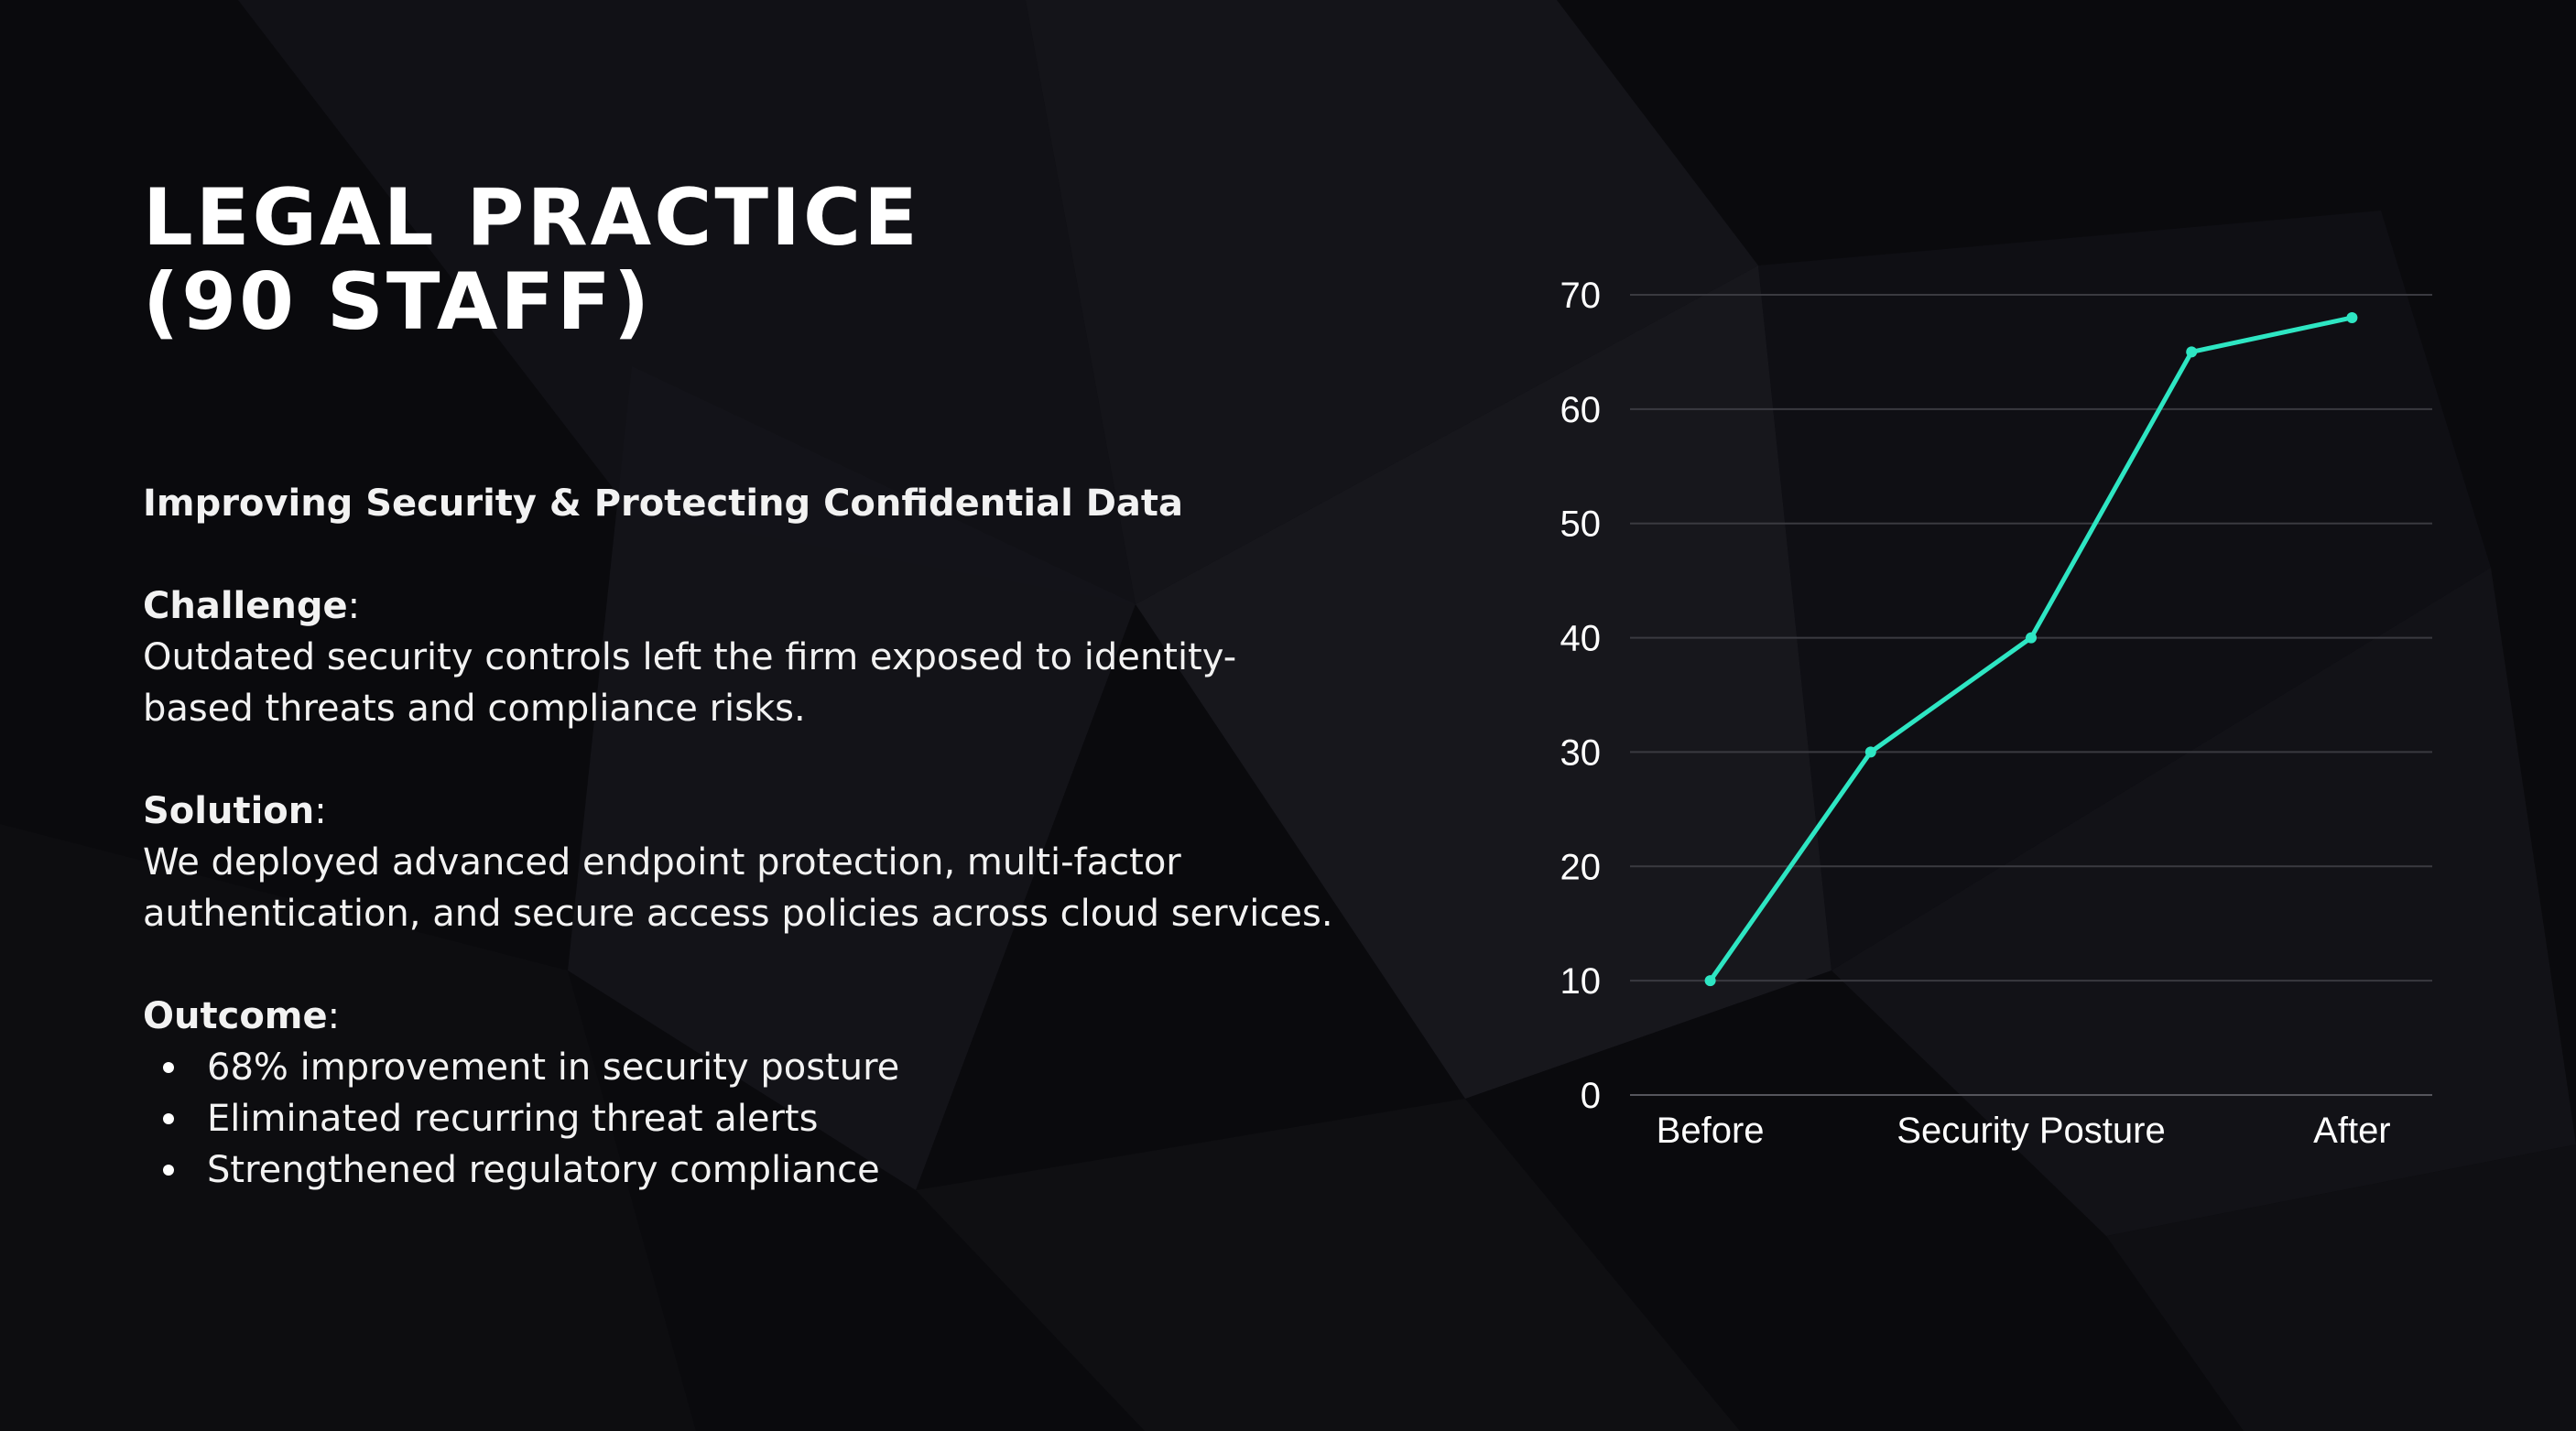 The width and height of the screenshot is (2576, 1431). What do you see at coordinates (245, 606) in the screenshot?
I see `challenge-label: Challenge` at bounding box center [245, 606].